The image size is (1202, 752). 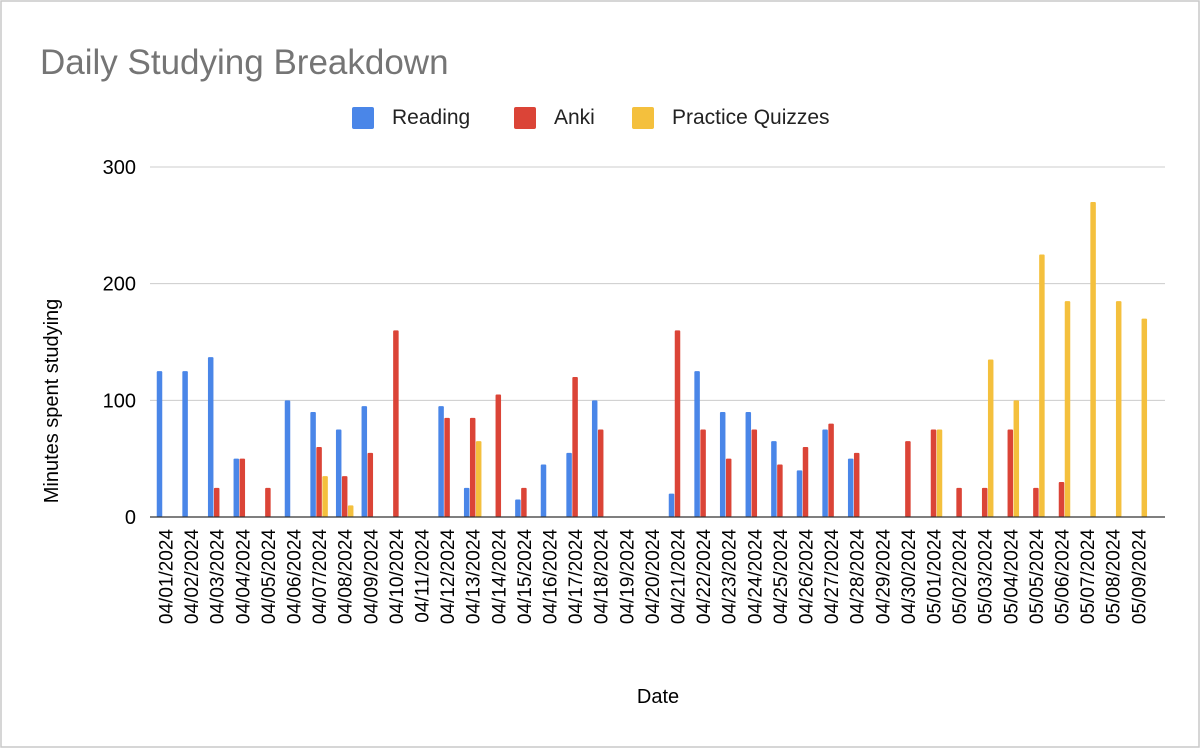 What do you see at coordinates (679, 577) in the screenshot?
I see `x-tick-label: 04/21/2024` at bounding box center [679, 577].